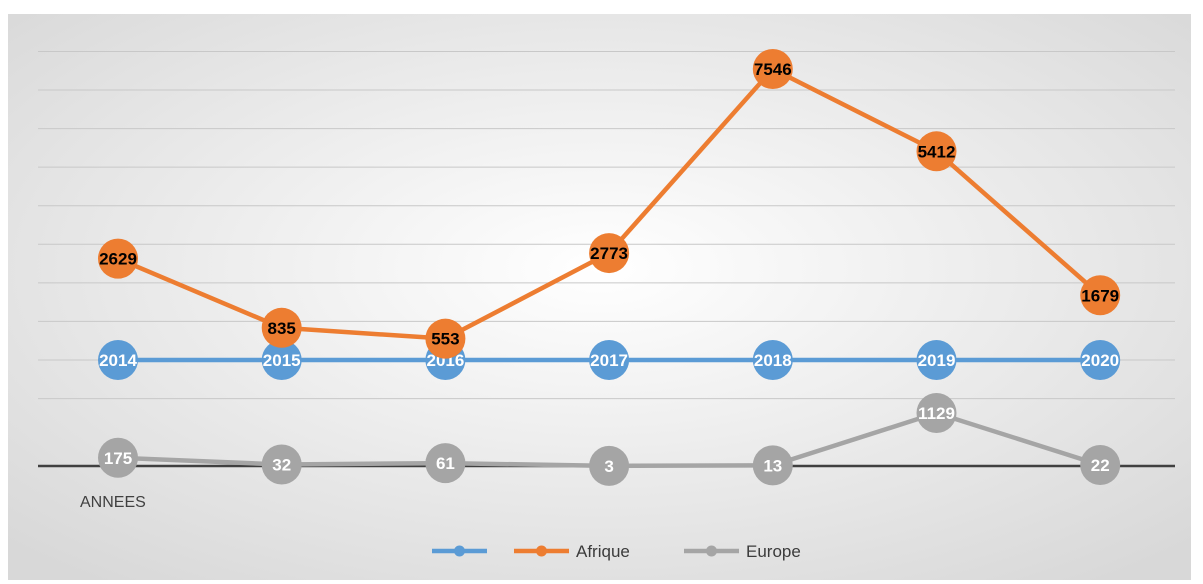  I want to click on data-label: 2020, so click(1100, 360).